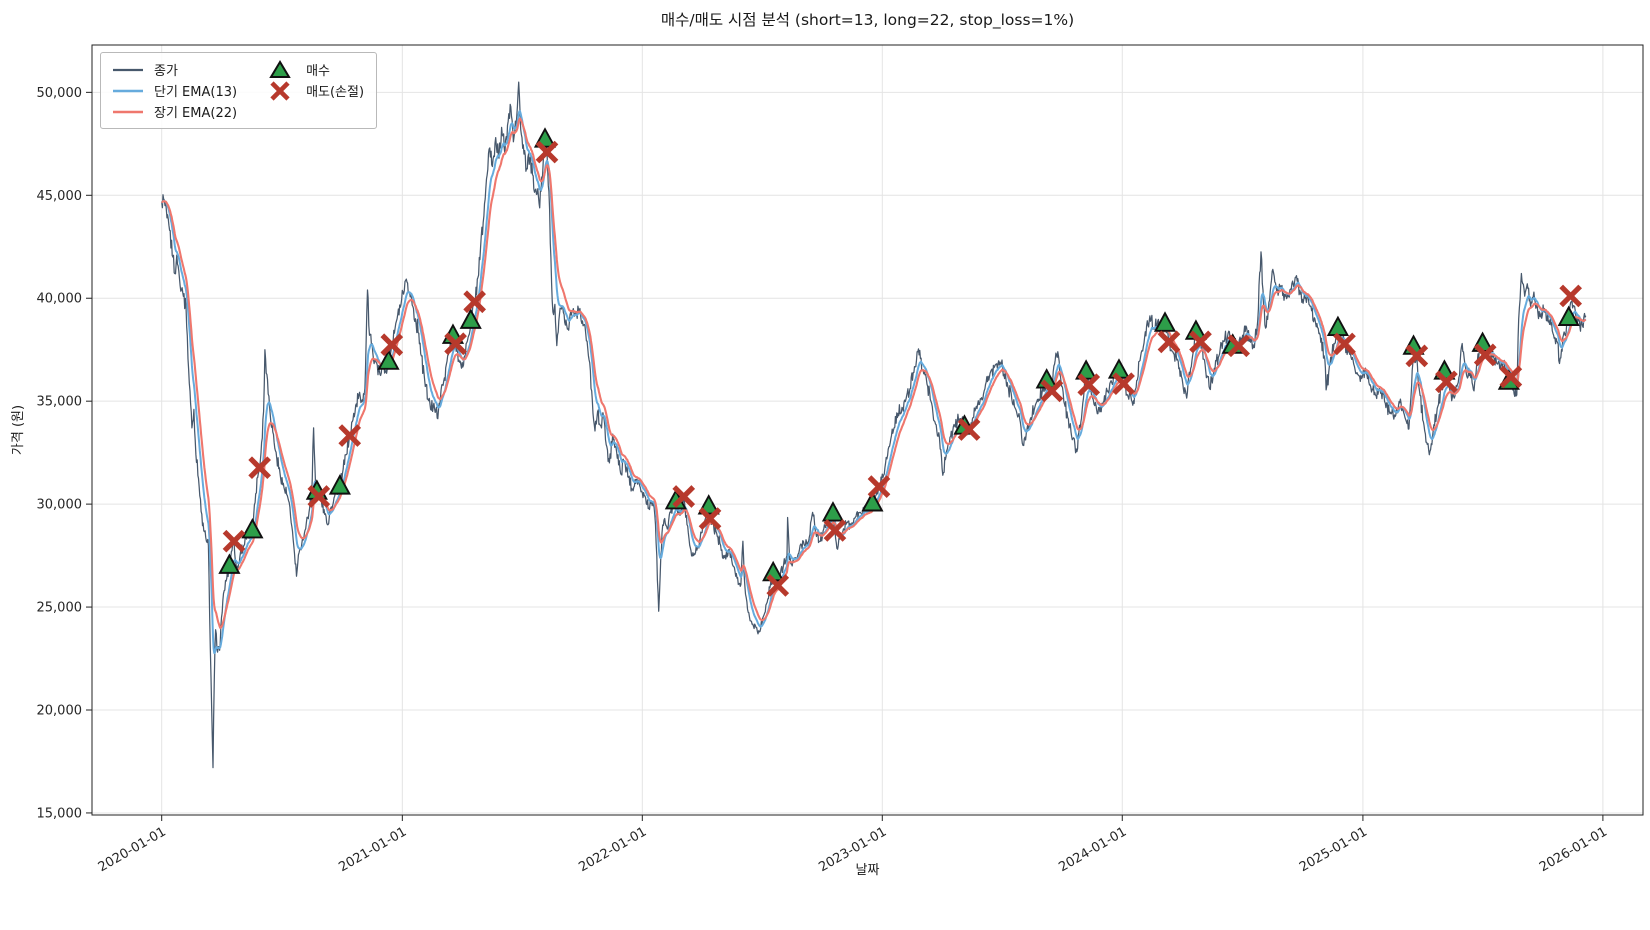 This screenshot has height=930, width=1650. I want to click on buy-marker-icon, so click(280, 68).